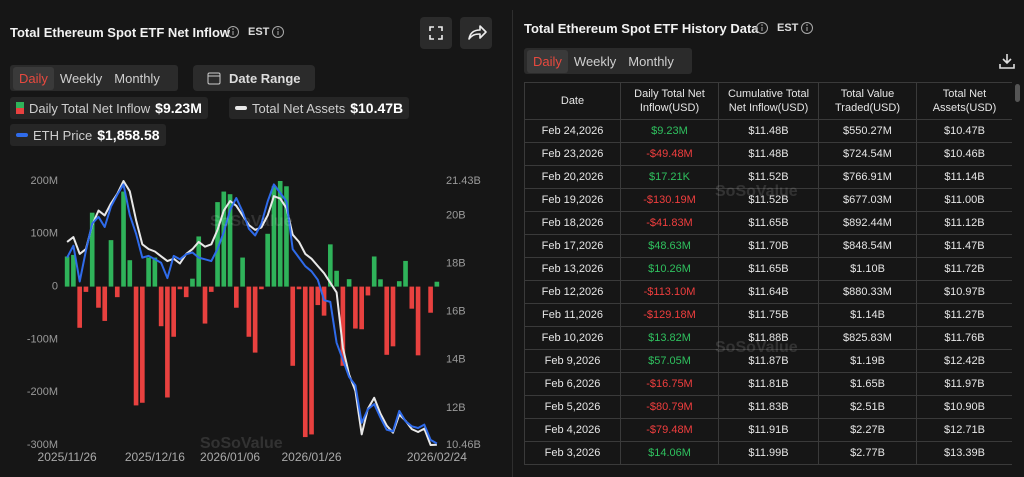 The height and width of the screenshot is (477, 1024). What do you see at coordinates (867, 315) in the screenshot?
I see `table-cell: $1.14B` at bounding box center [867, 315].